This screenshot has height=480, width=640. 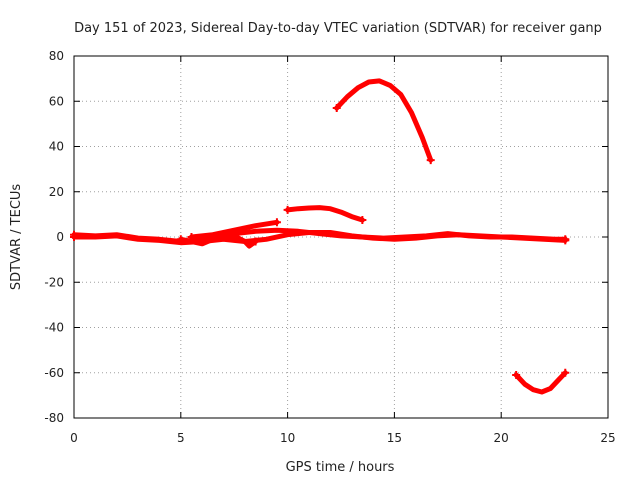 I want to click on series-bump, so click(x=325, y=214).